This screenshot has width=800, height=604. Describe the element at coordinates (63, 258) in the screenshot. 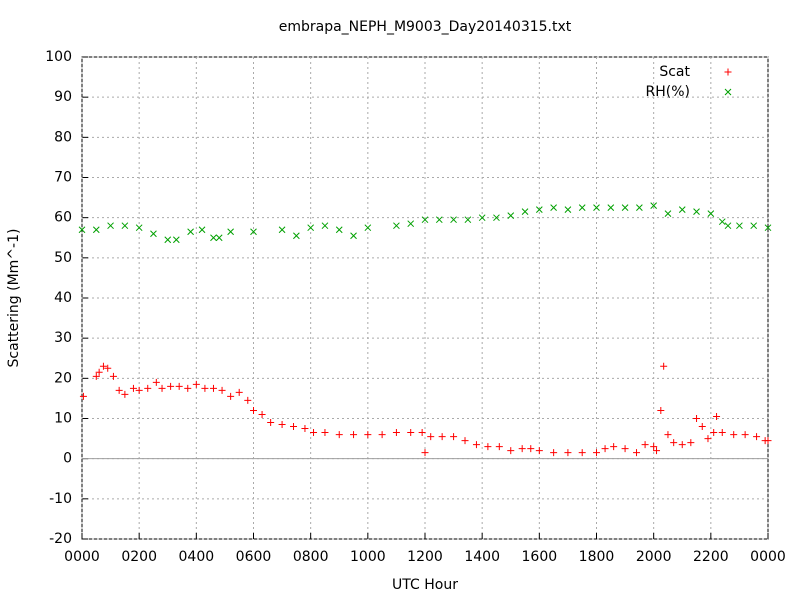

I see `y-tick-label: 50` at that location.